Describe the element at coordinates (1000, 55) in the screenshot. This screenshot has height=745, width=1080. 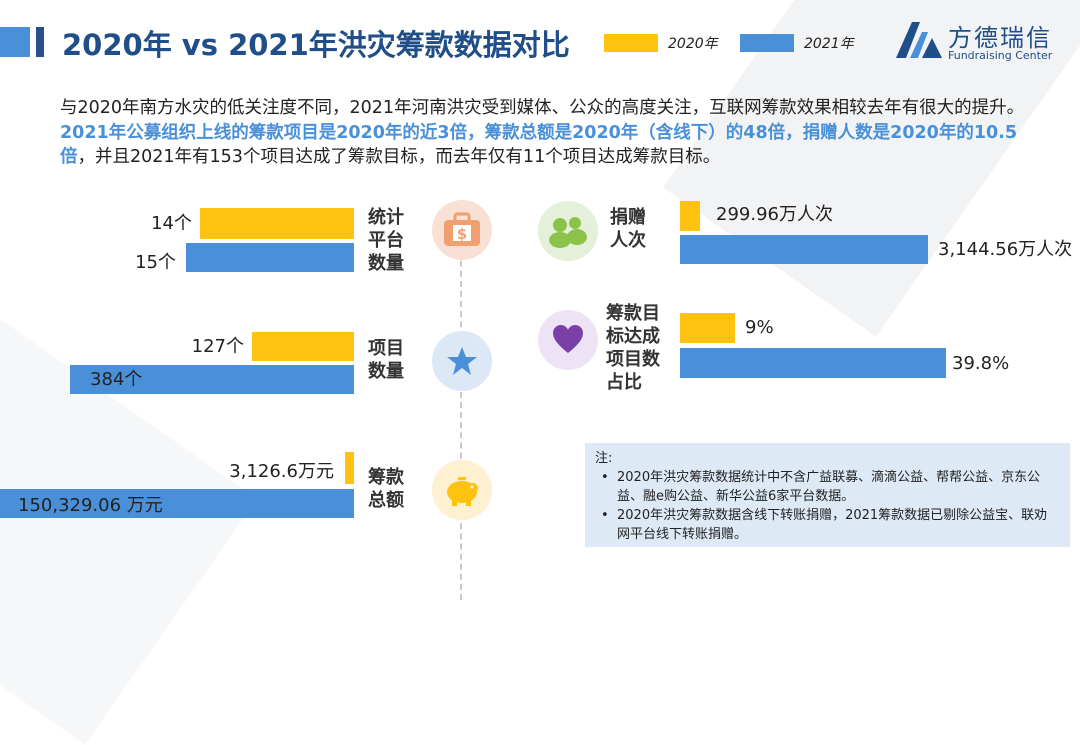
I see `logo-en-text: Fundraising Center` at that location.